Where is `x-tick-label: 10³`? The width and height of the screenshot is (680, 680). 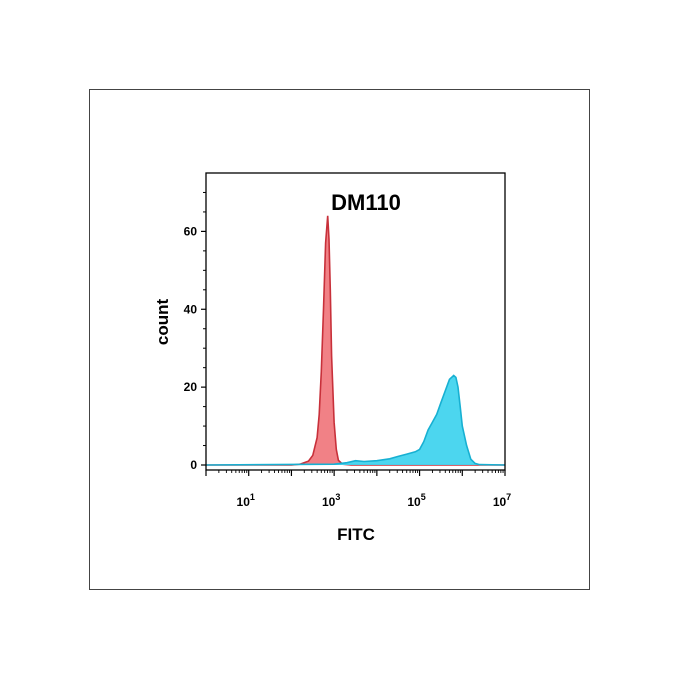
x-tick-label: 10³ is located at coordinates (331, 500).